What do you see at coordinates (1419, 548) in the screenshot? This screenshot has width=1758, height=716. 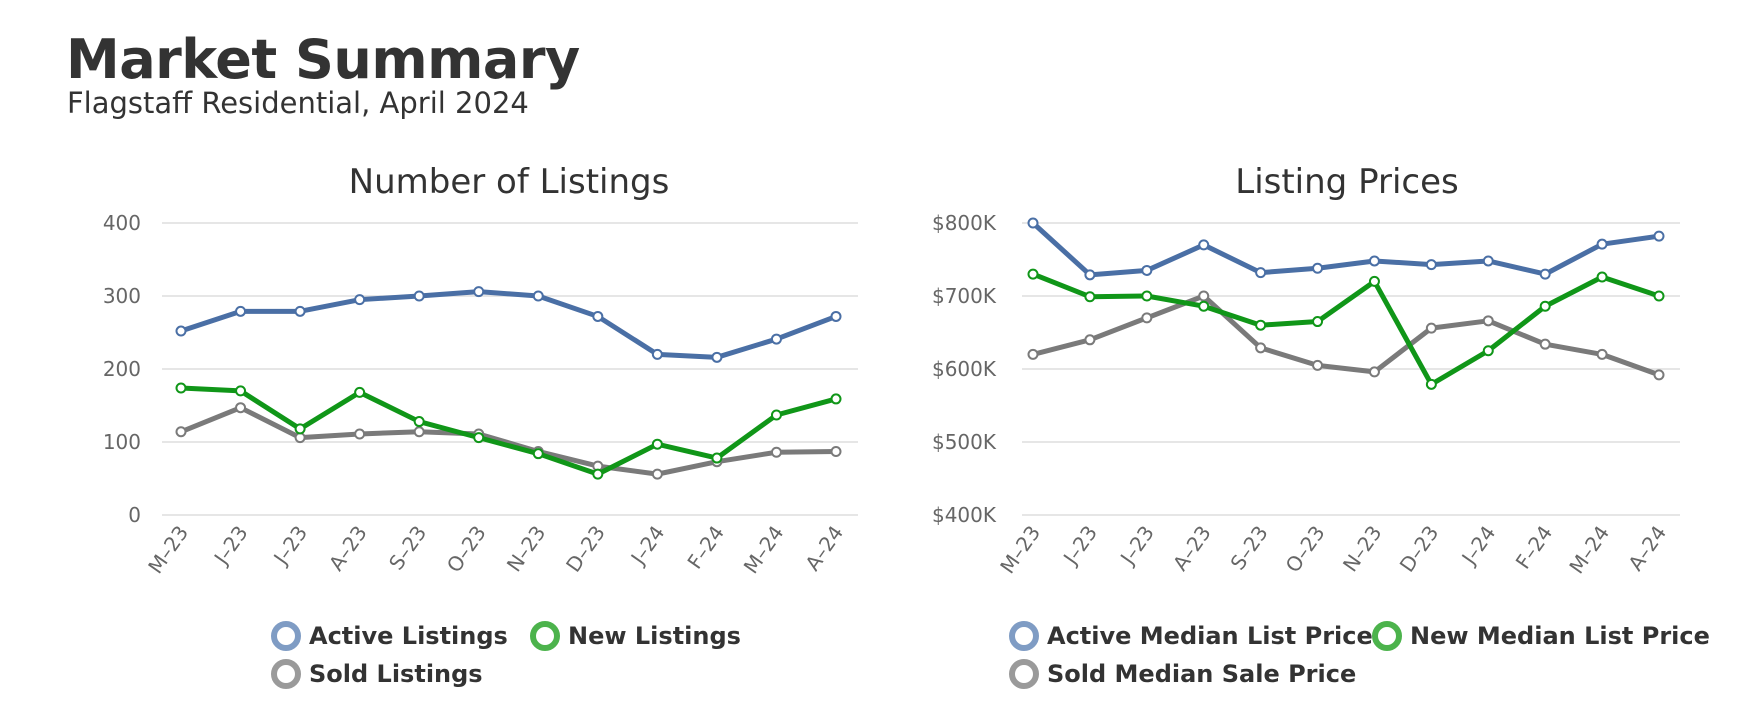 I see `x-tick-label: D–23` at bounding box center [1419, 548].